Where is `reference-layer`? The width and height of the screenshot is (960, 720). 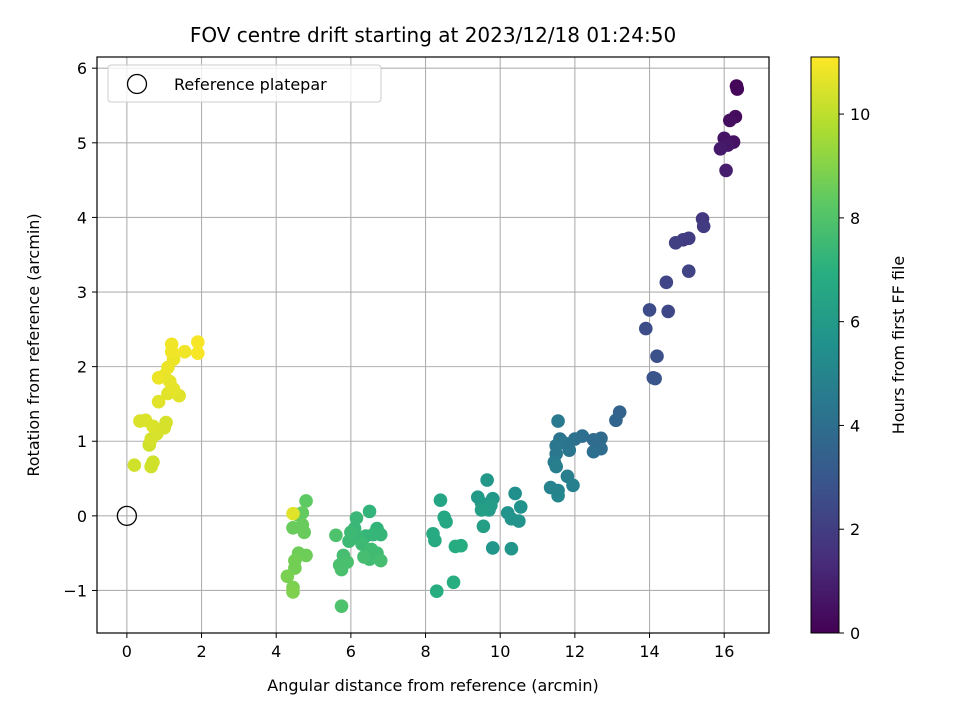
reference-layer is located at coordinates (127, 516).